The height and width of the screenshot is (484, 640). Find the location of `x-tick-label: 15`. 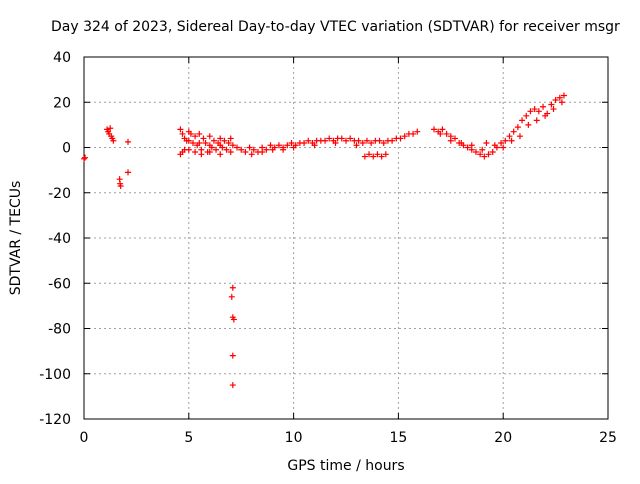

x-tick-label: 15 is located at coordinates (398, 438).